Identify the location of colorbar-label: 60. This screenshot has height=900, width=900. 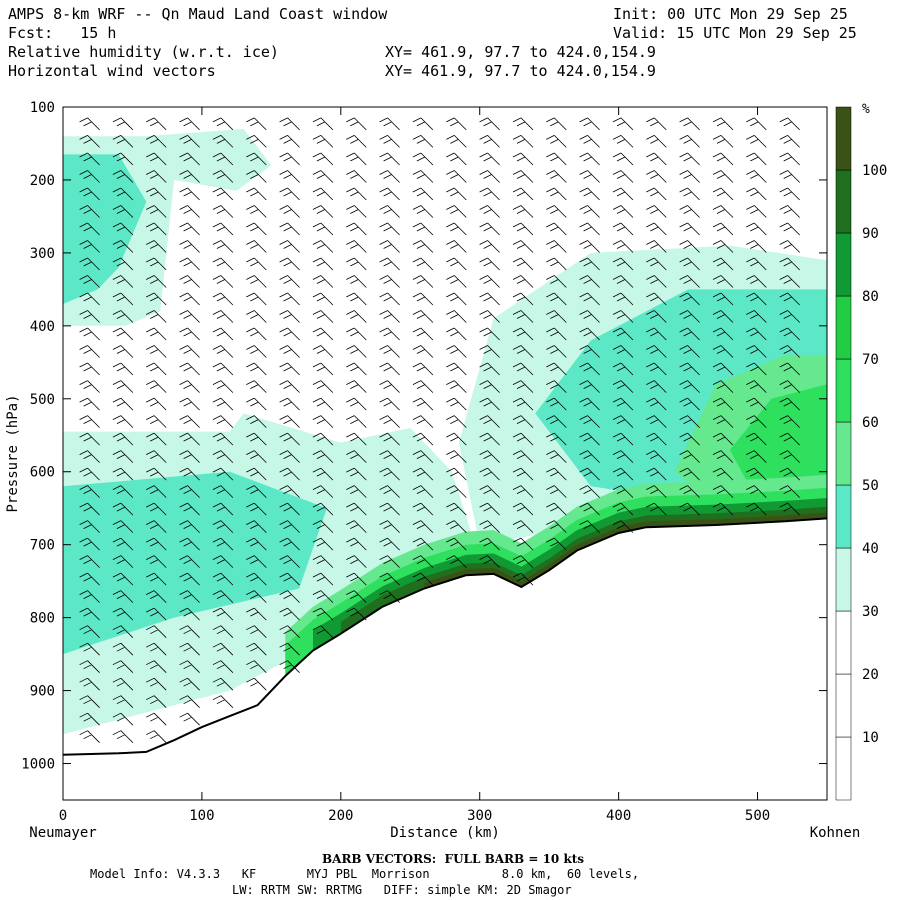
(870, 423).